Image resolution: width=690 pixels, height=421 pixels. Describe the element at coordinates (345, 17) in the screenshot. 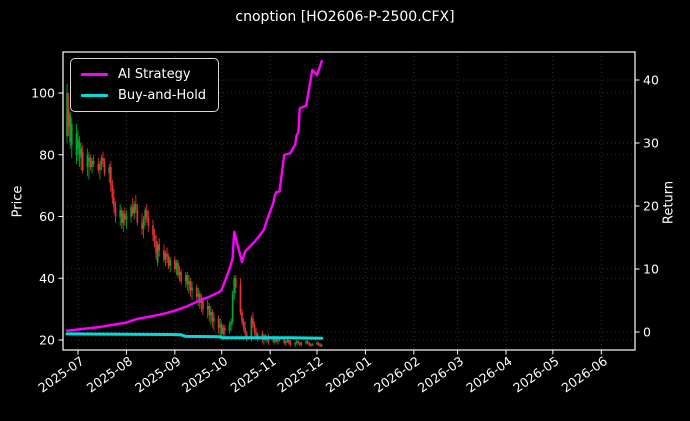

I see `chart-title: cnoption [HO2606-P-2500.CFX]` at that location.